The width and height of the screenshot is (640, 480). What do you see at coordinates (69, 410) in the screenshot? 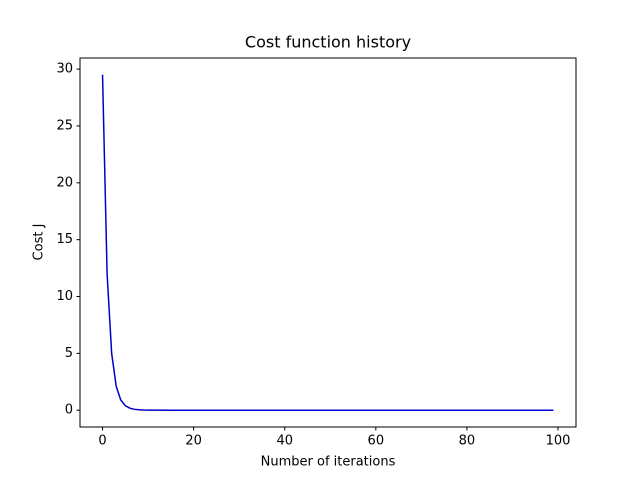
I see `y-tick-label: 0` at bounding box center [69, 410].